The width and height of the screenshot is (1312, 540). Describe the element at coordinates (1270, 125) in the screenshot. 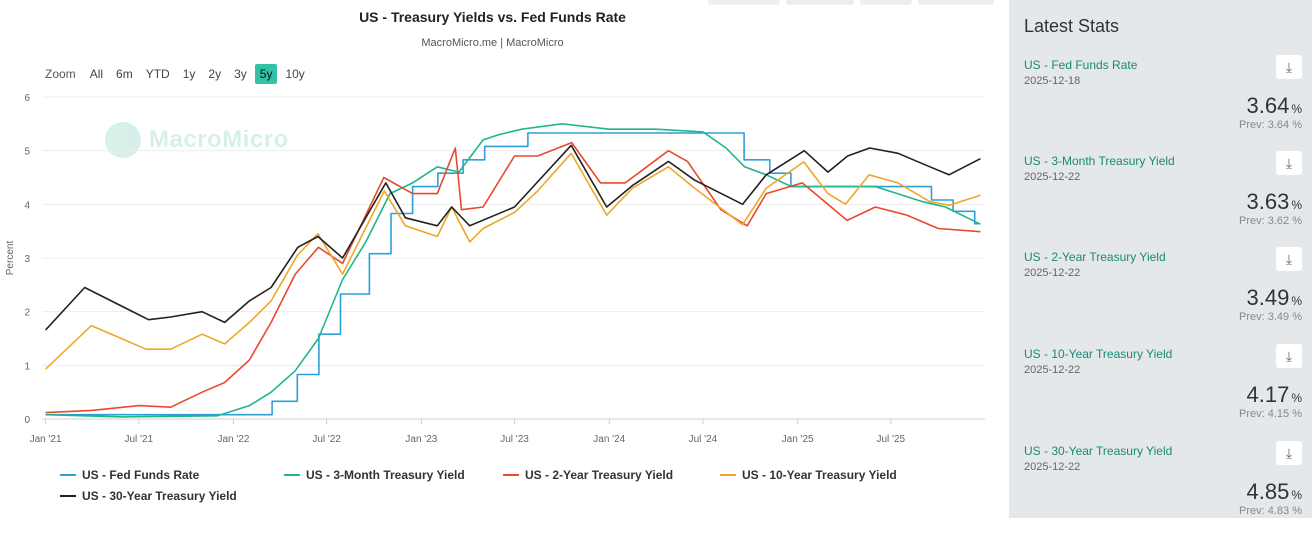

I see `stat-prev: Prev: 3.64 %` at that location.